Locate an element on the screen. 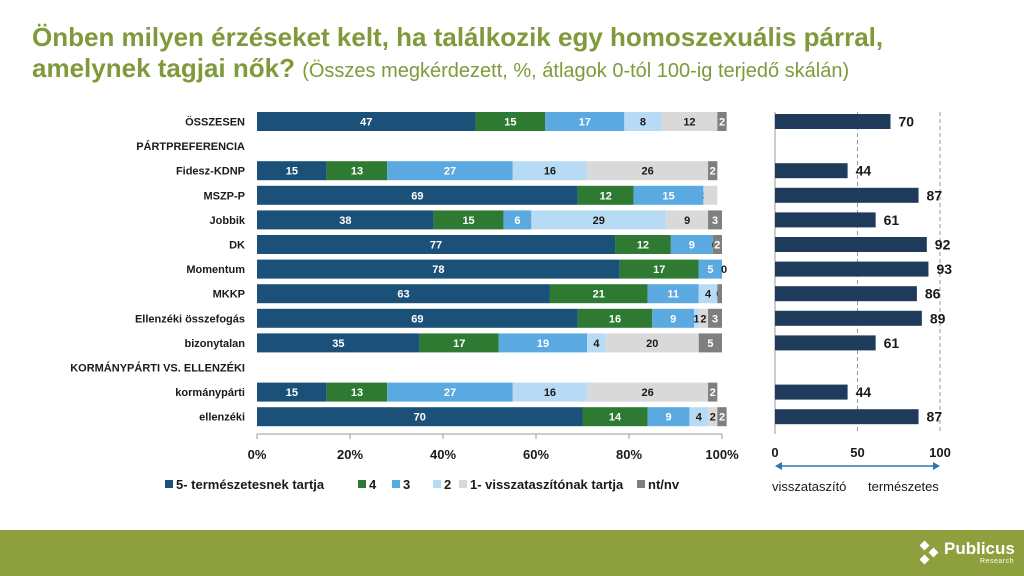  publicus-logo: Publicus Research is located at coordinates (970, 555).